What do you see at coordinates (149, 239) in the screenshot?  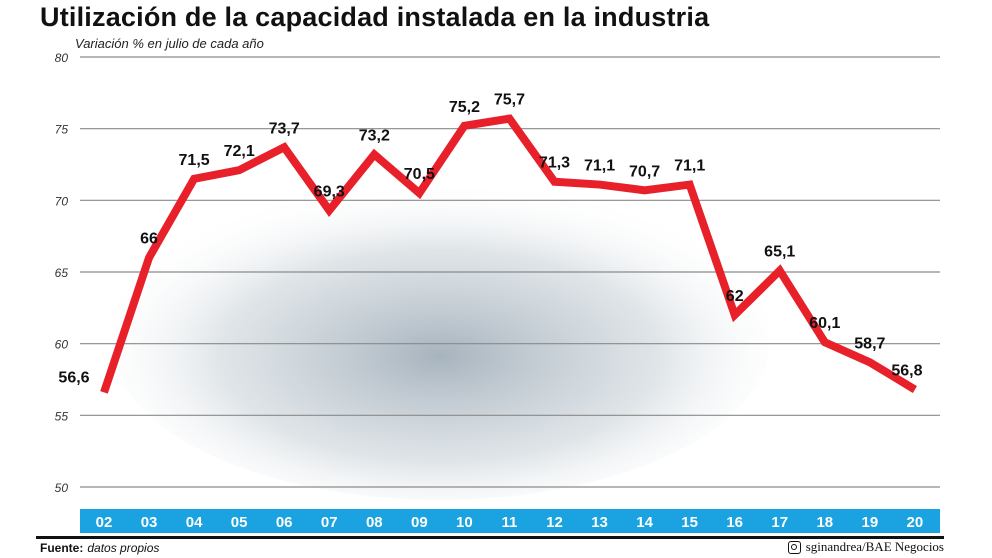 I see `data-label: 66` at bounding box center [149, 239].